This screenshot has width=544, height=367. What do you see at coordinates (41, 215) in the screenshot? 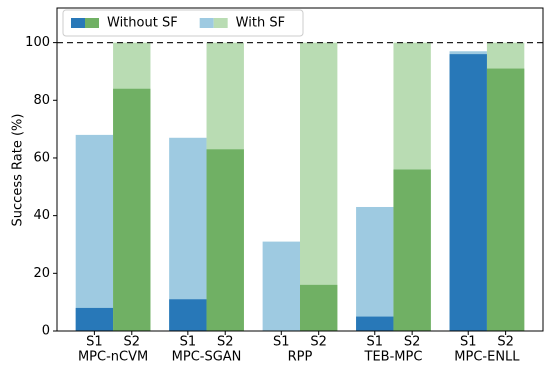
I see `y-tick-label: 40` at bounding box center [41, 215].